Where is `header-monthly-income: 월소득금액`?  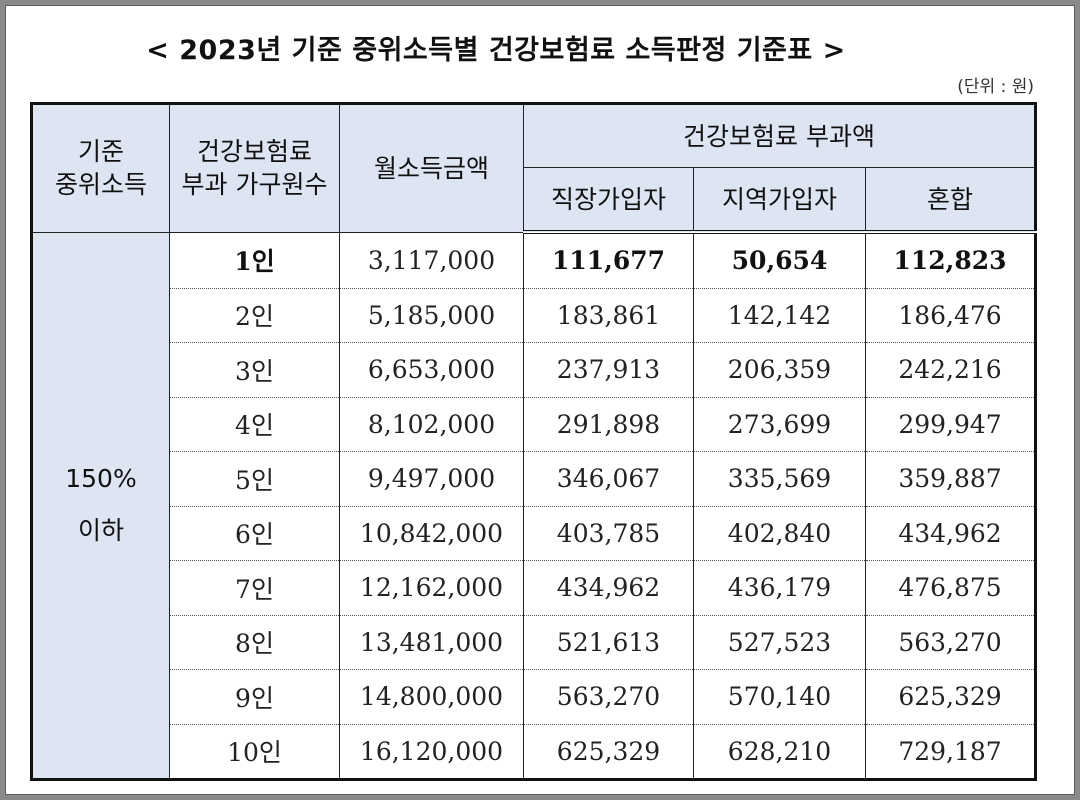 header-monthly-income: 월소득금액 is located at coordinates (431, 168).